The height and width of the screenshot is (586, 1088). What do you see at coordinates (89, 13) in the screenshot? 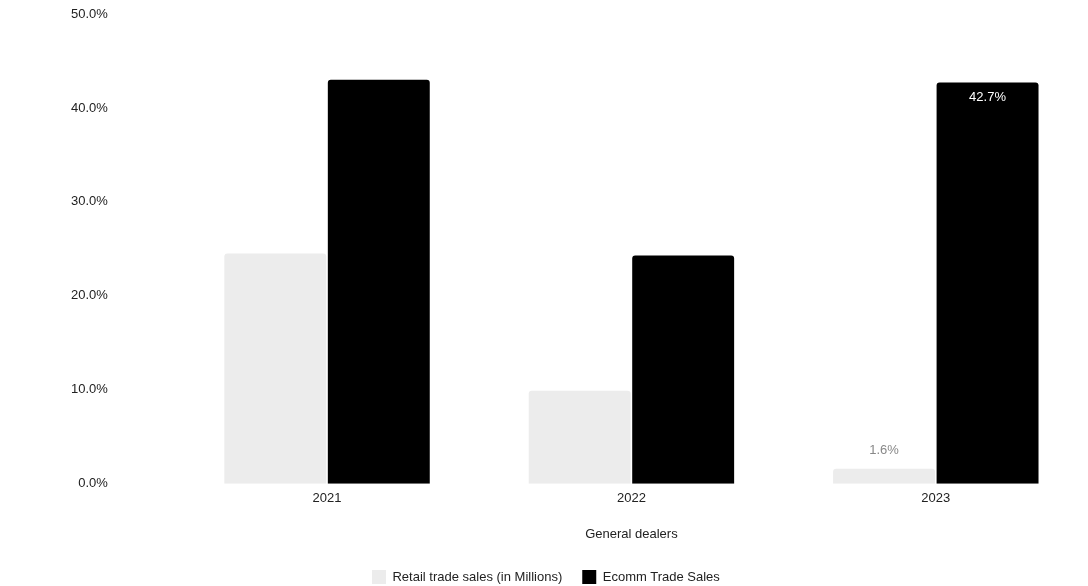
I see `y-tick-label: 50.0%` at bounding box center [89, 13].